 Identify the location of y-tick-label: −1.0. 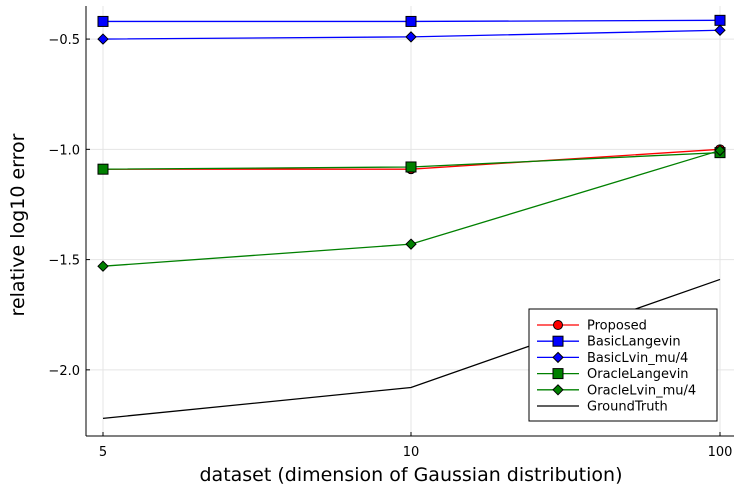
(64, 150).